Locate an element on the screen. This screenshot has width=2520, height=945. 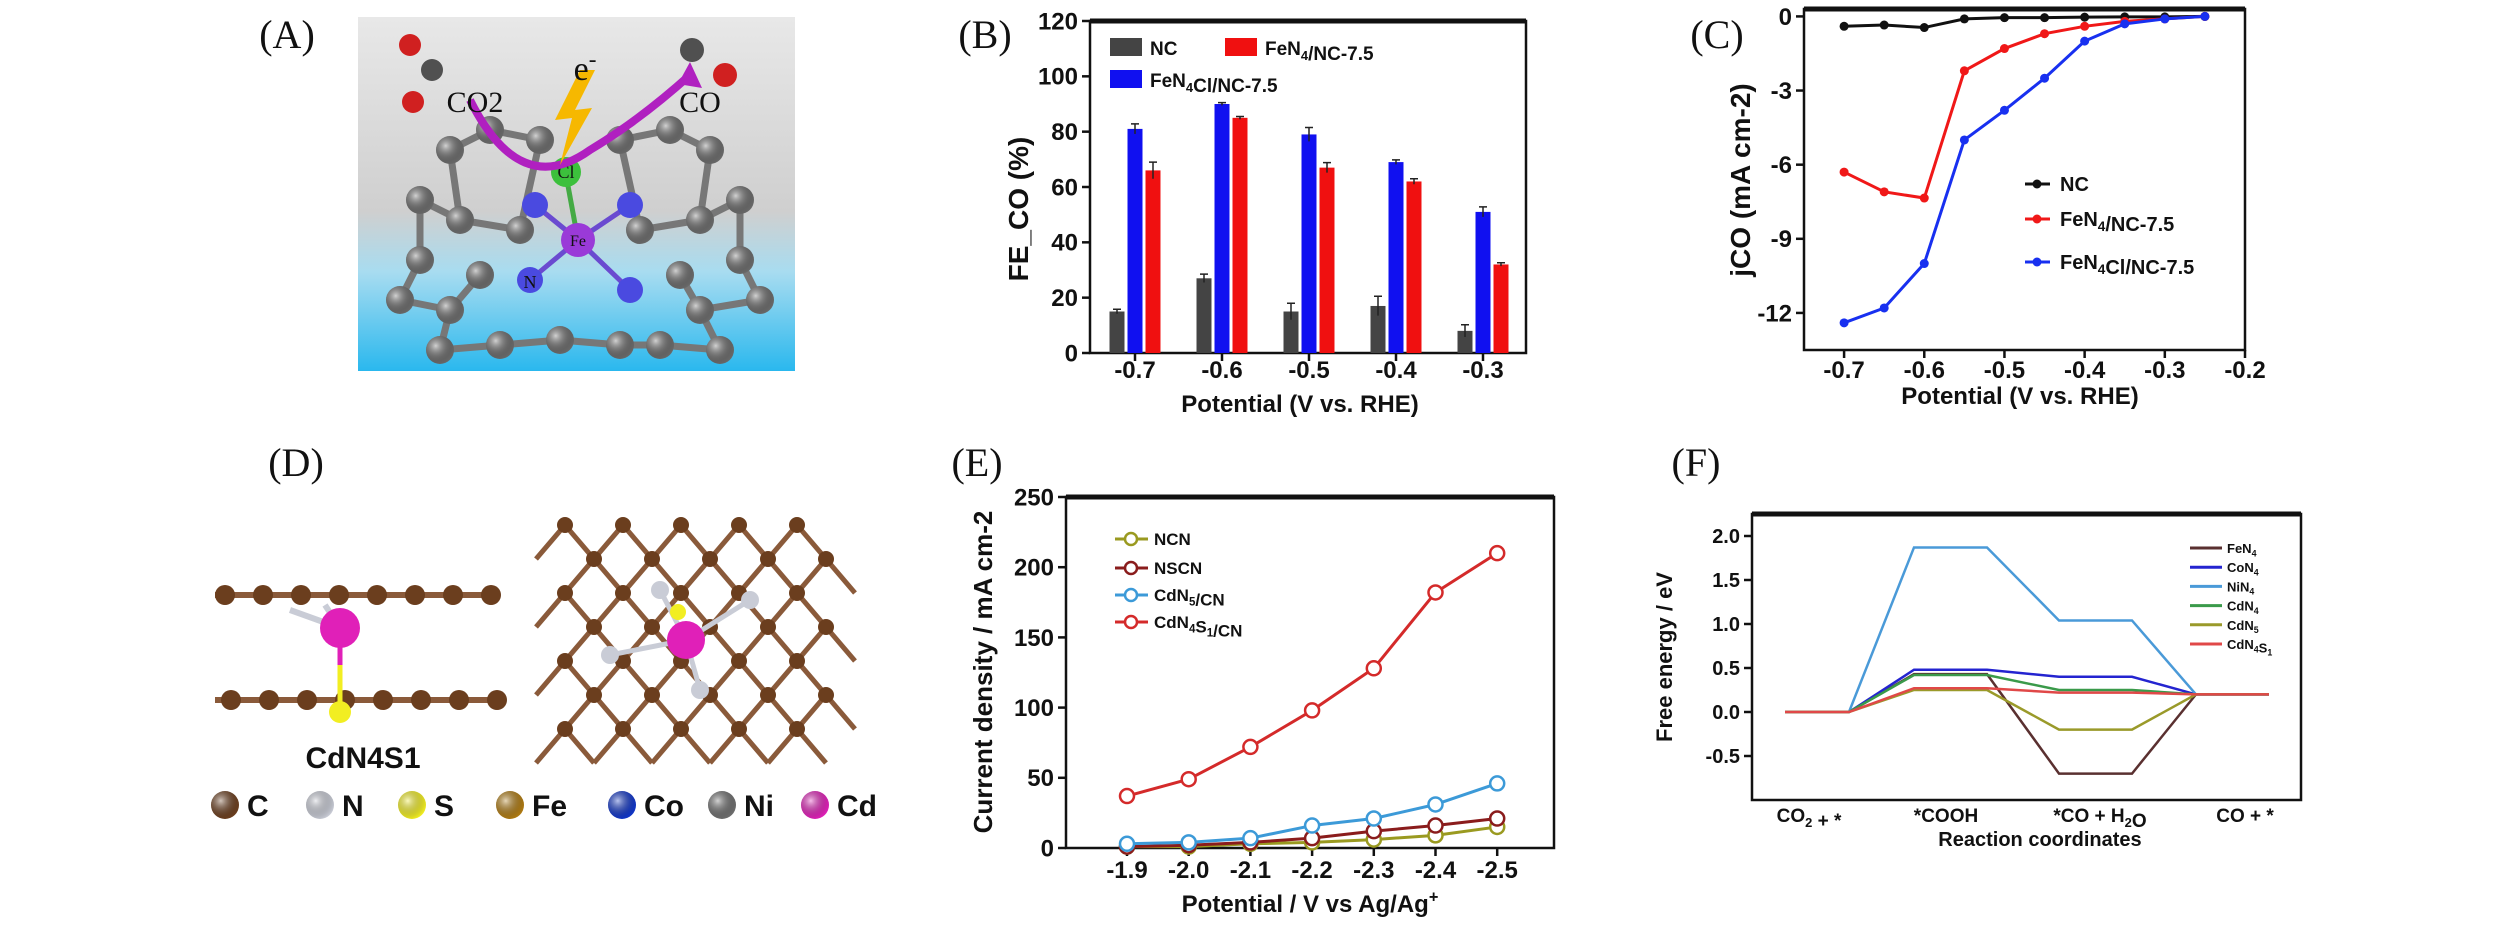
x-tick-label: -0.2 is located at coordinates (2244, 370).